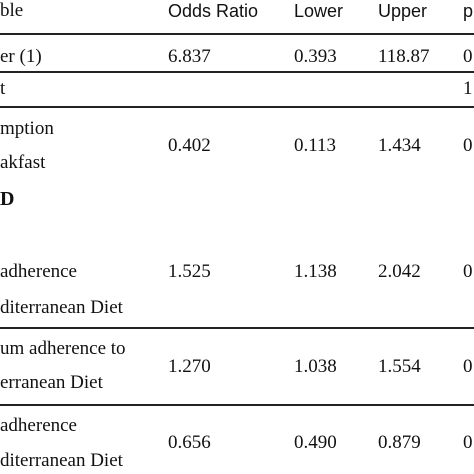 This screenshot has height=474, width=474. I want to click on row-odds-ratio: 1.525, so click(189, 271).